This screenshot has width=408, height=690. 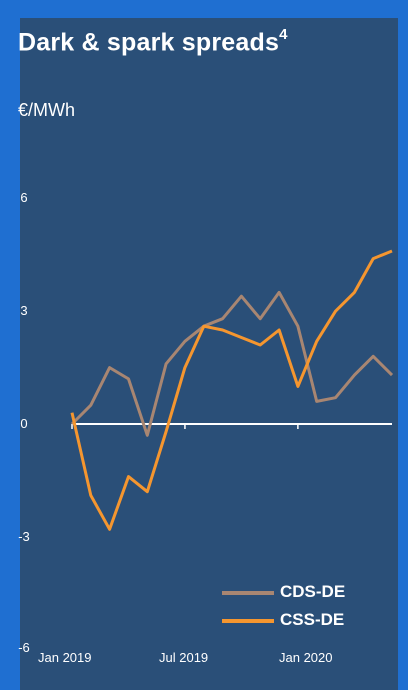 What do you see at coordinates (153, 41) in the screenshot?
I see `chart-title: Dark & spark spreads4` at bounding box center [153, 41].